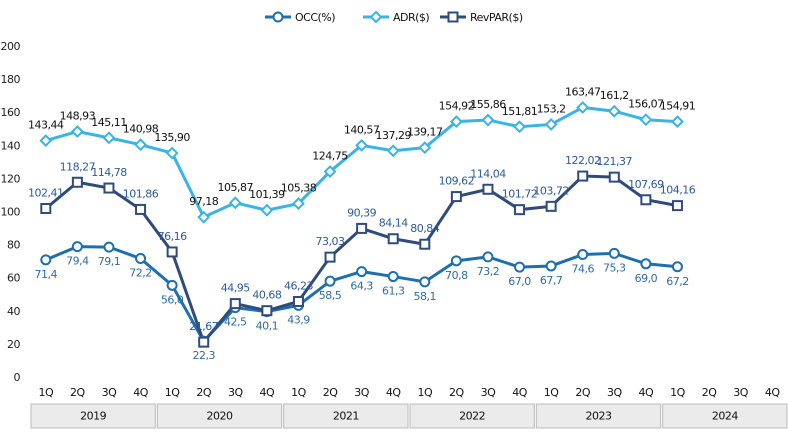 This screenshot has height=439, width=788. What do you see at coordinates (551, 280) in the screenshot?
I see `data-label: 67,7` at bounding box center [551, 280].